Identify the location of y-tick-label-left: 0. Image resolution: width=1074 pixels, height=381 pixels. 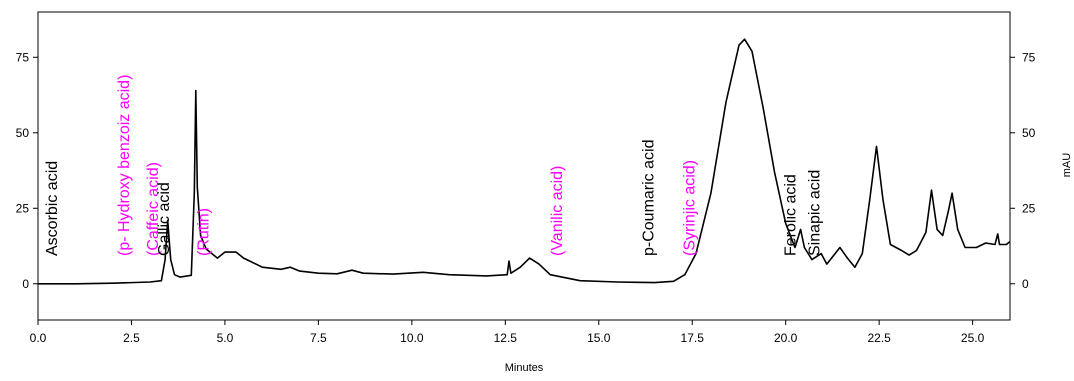
(25, 284).